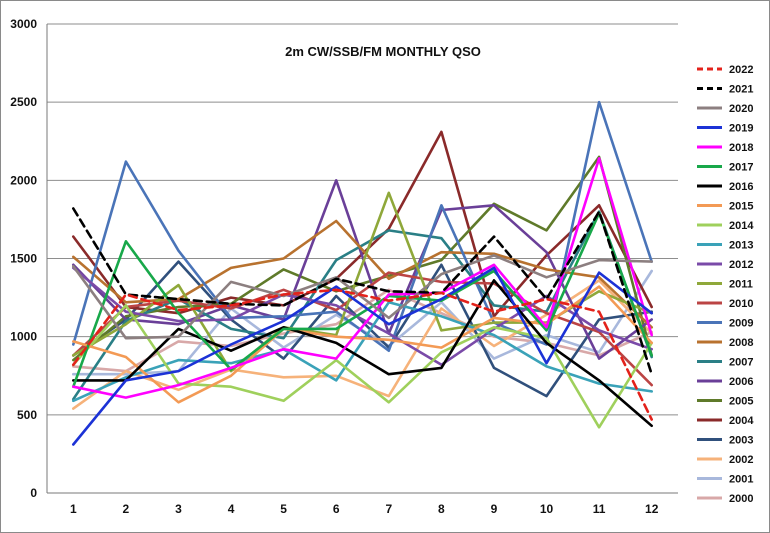  Describe the element at coordinates (652, 509) in the screenshot. I see `x-tick-label: 12` at that location.